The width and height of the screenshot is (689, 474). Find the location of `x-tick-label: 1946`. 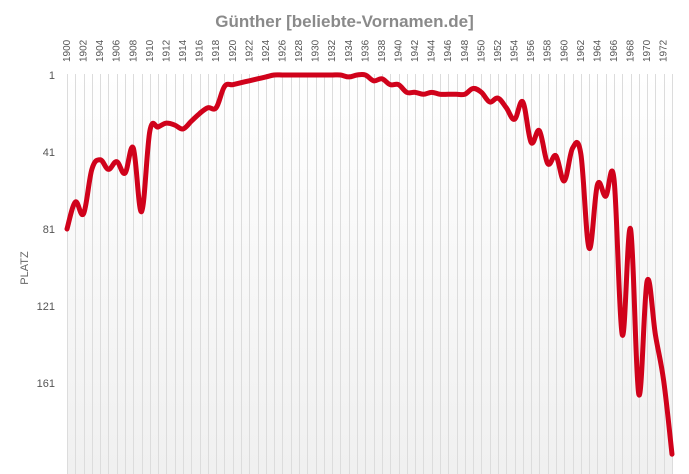

x-tick-label: 1946 is located at coordinates (448, 50).